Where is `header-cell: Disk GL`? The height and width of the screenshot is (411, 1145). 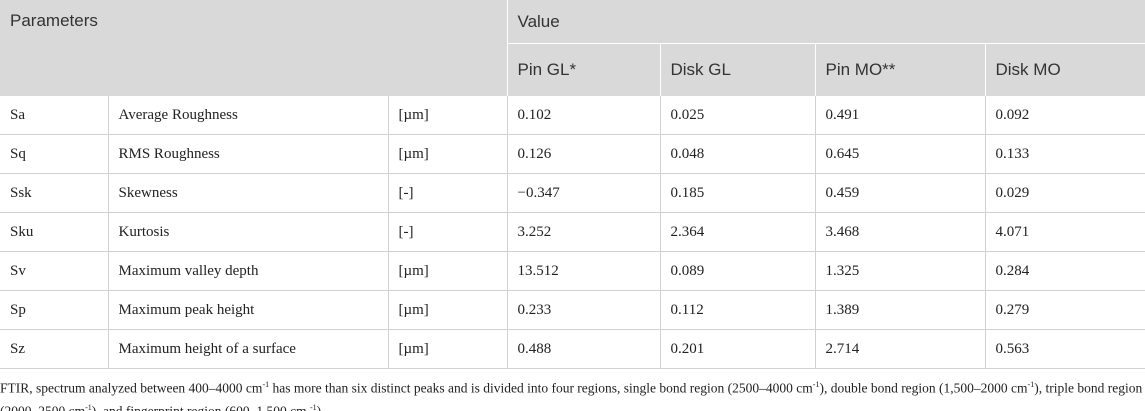
header-cell: Disk GL is located at coordinates (737, 69).